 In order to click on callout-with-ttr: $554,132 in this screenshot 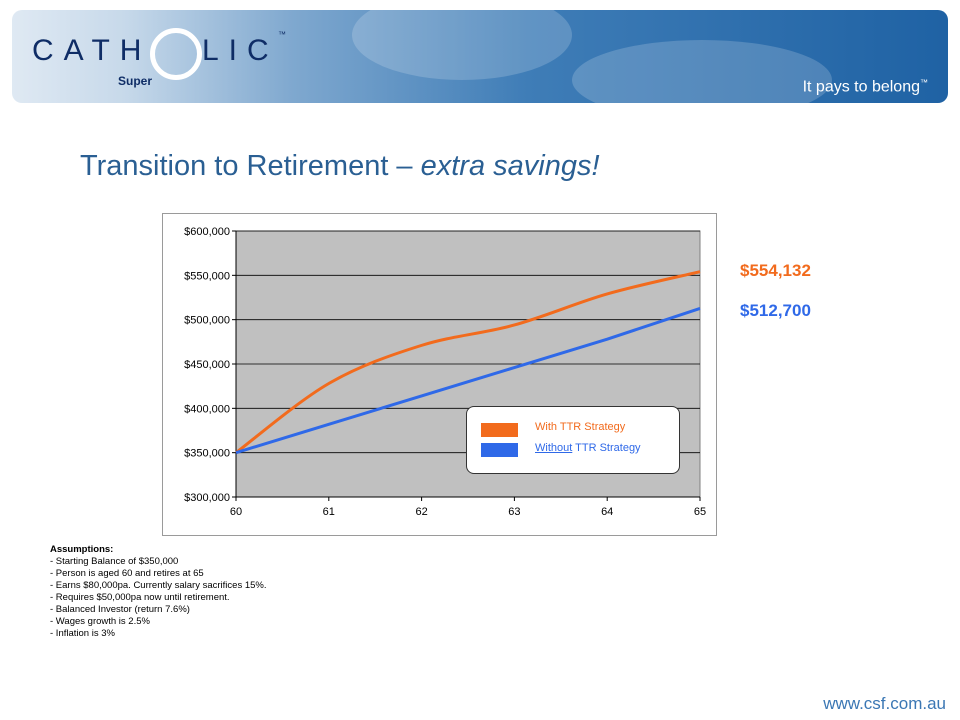, I will do `click(775, 270)`.